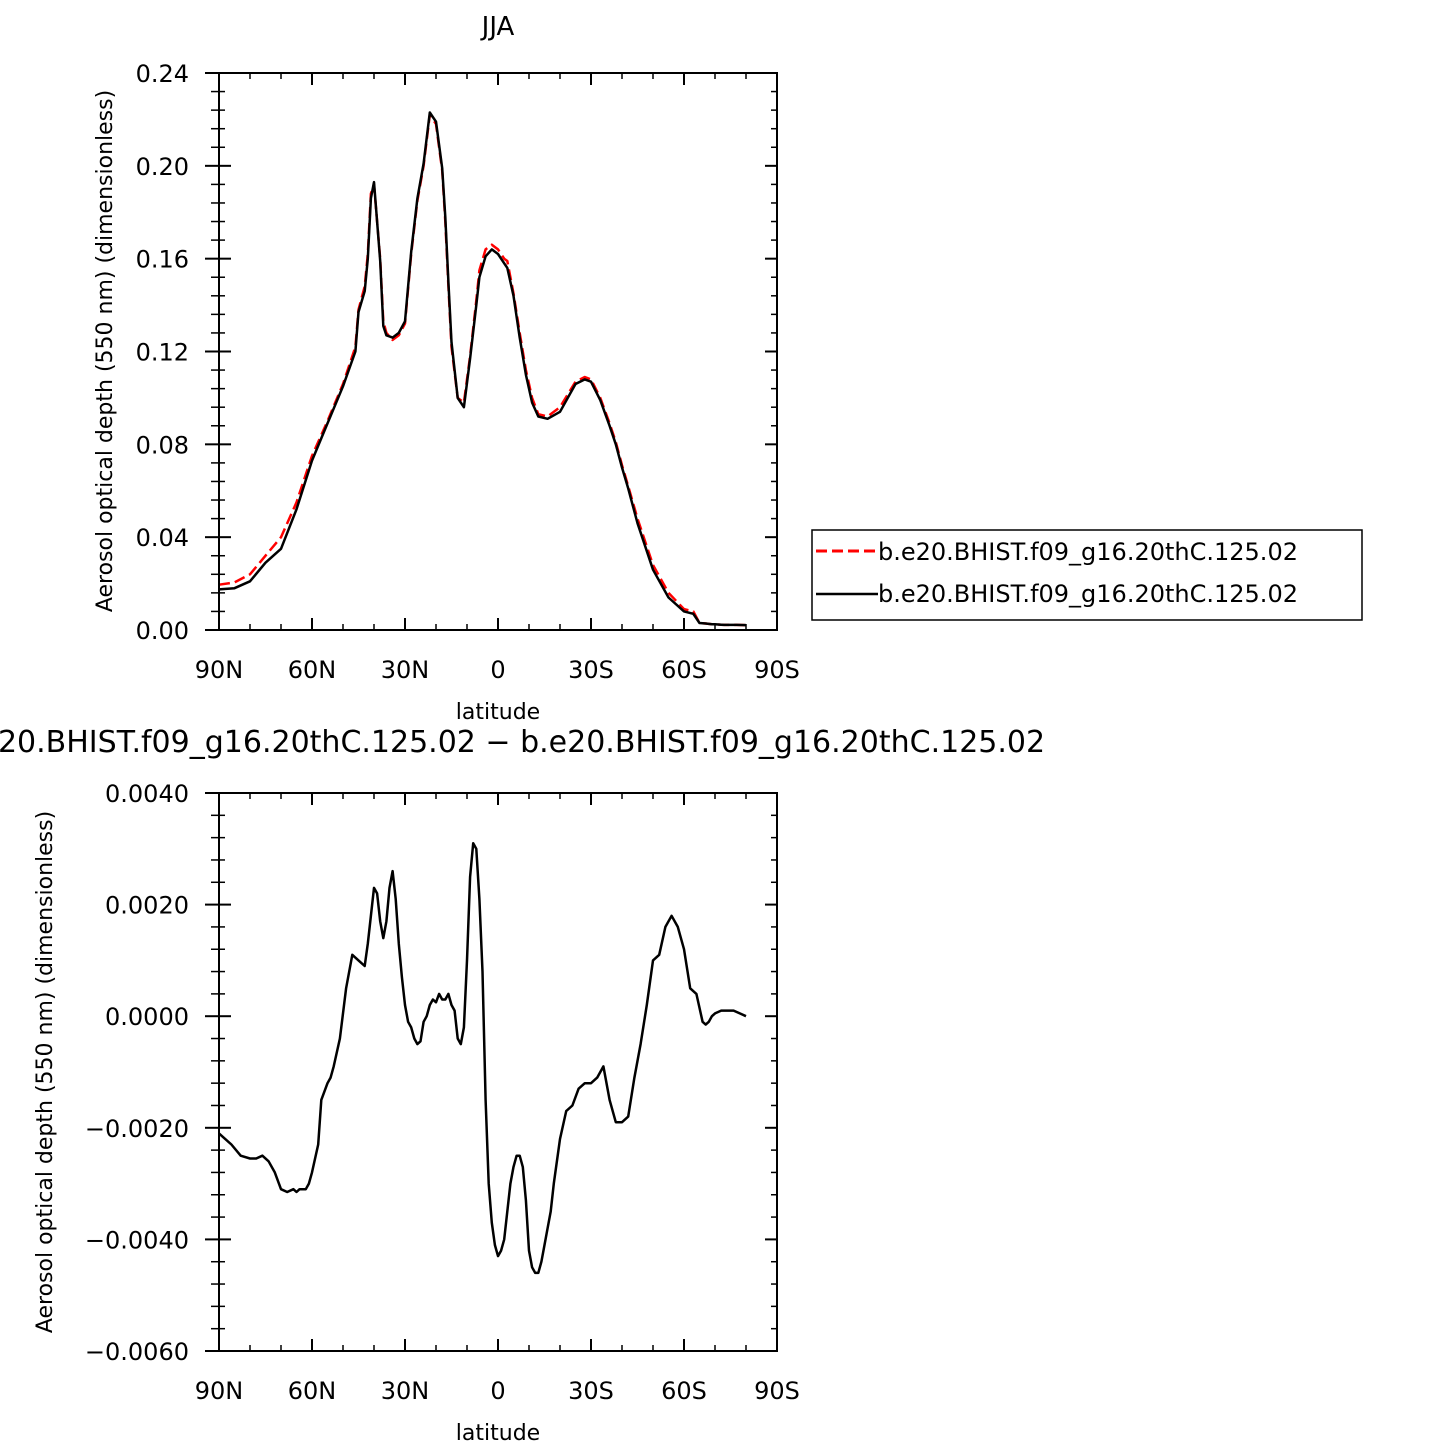 The height and width of the screenshot is (1452, 1452). Describe the element at coordinates (497, 1391) in the screenshot. I see `bottom-x-tick-label: 0` at that location.